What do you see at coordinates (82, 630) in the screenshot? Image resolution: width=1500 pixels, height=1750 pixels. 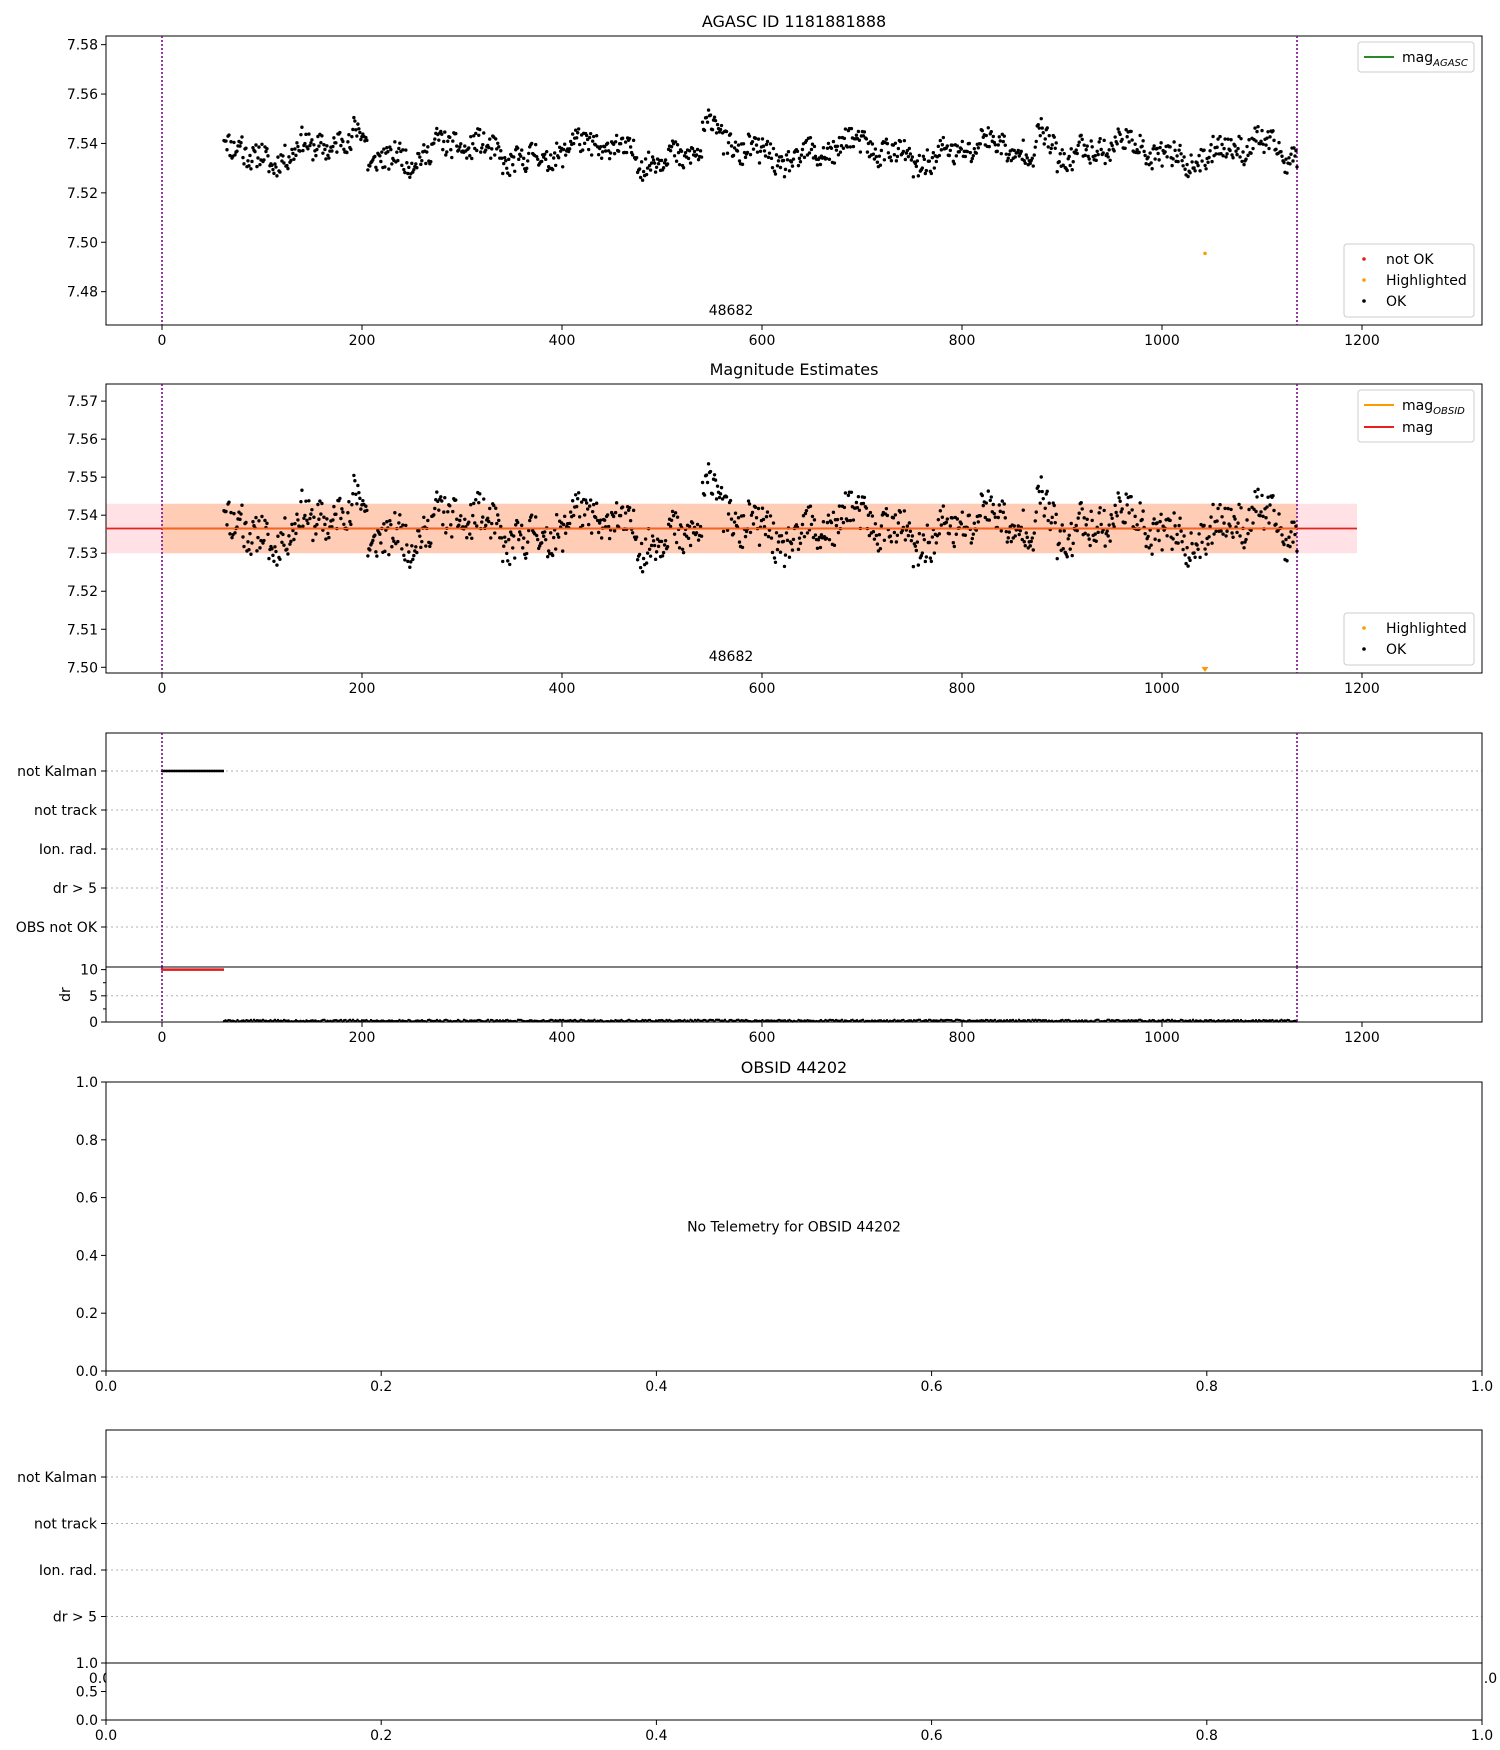 I see `y-tick-label: 7.51` at bounding box center [82, 630].